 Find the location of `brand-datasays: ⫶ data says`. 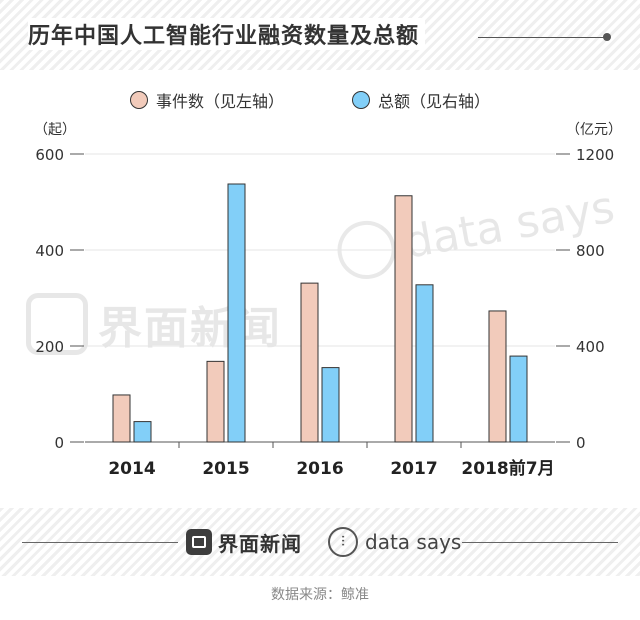

brand-datasays: ⫶ data says is located at coordinates (394, 542).